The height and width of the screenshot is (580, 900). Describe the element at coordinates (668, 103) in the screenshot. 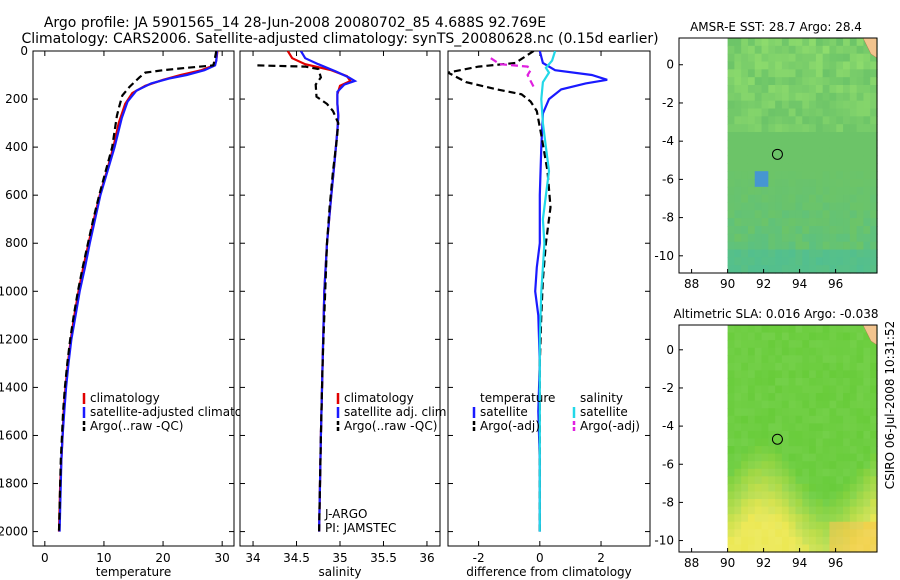

I see `sst-map-ytick-label: -2` at that location.